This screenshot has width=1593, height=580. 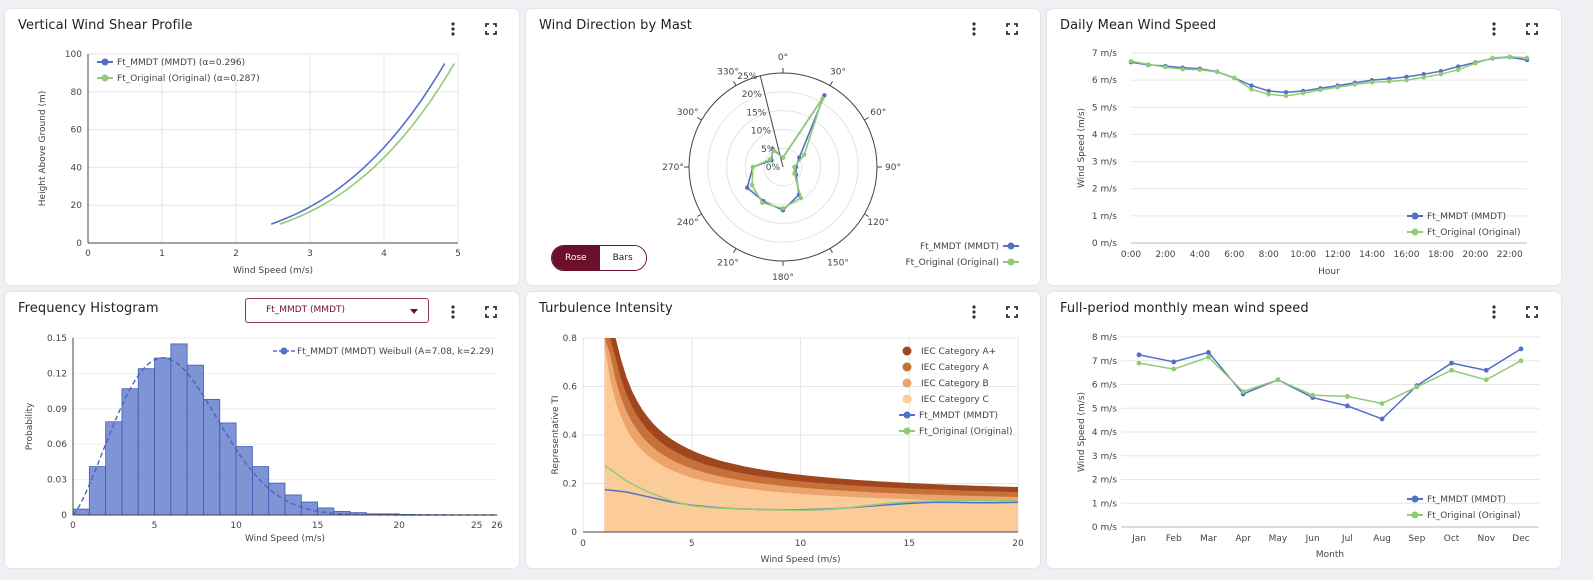 What do you see at coordinates (1303, 255) in the screenshot?
I see `x-tick-label: 10:00` at bounding box center [1303, 255].